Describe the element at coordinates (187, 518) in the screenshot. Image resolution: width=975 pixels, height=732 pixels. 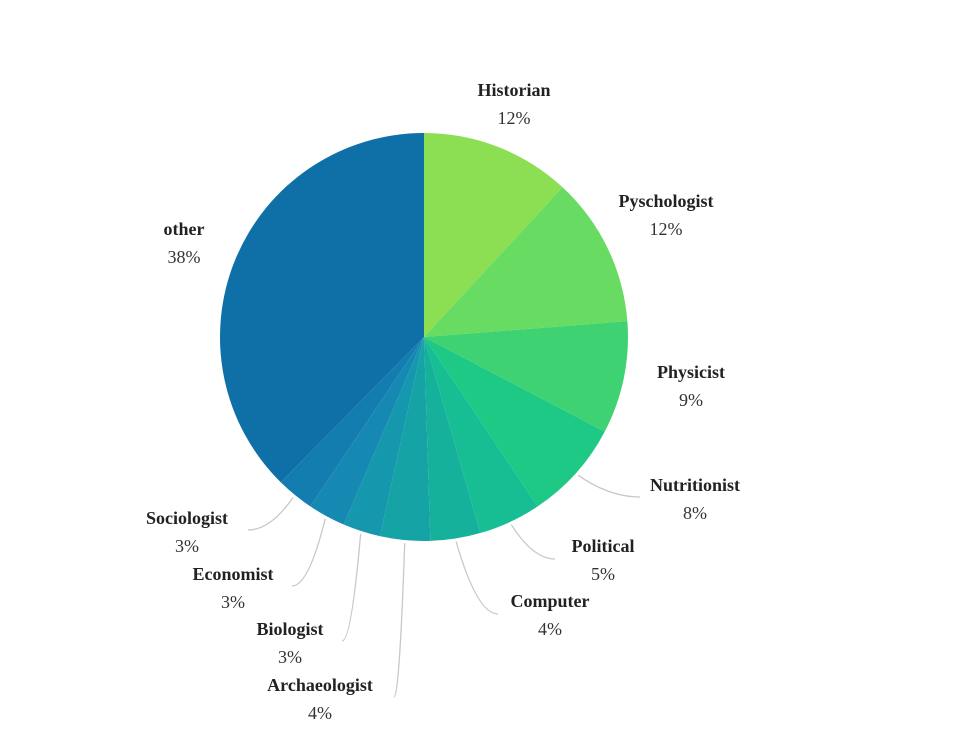
I see `slice-label-sociologist: Sociologist` at that location.